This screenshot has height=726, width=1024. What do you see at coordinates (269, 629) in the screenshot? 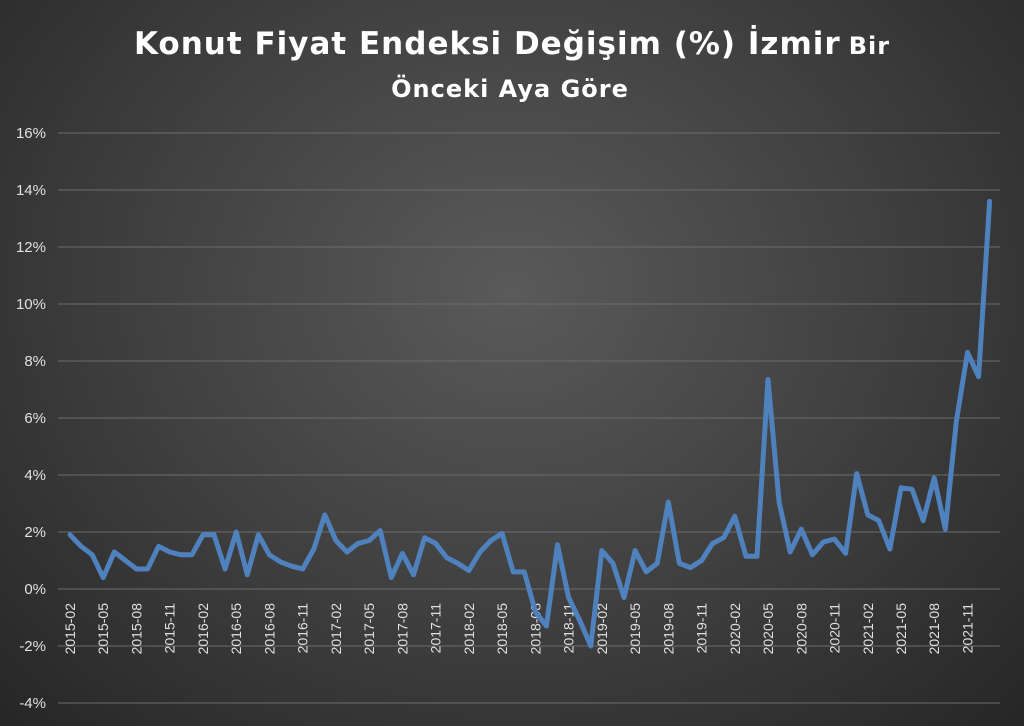
I see `x-tick-label: 2016-08` at bounding box center [269, 629].